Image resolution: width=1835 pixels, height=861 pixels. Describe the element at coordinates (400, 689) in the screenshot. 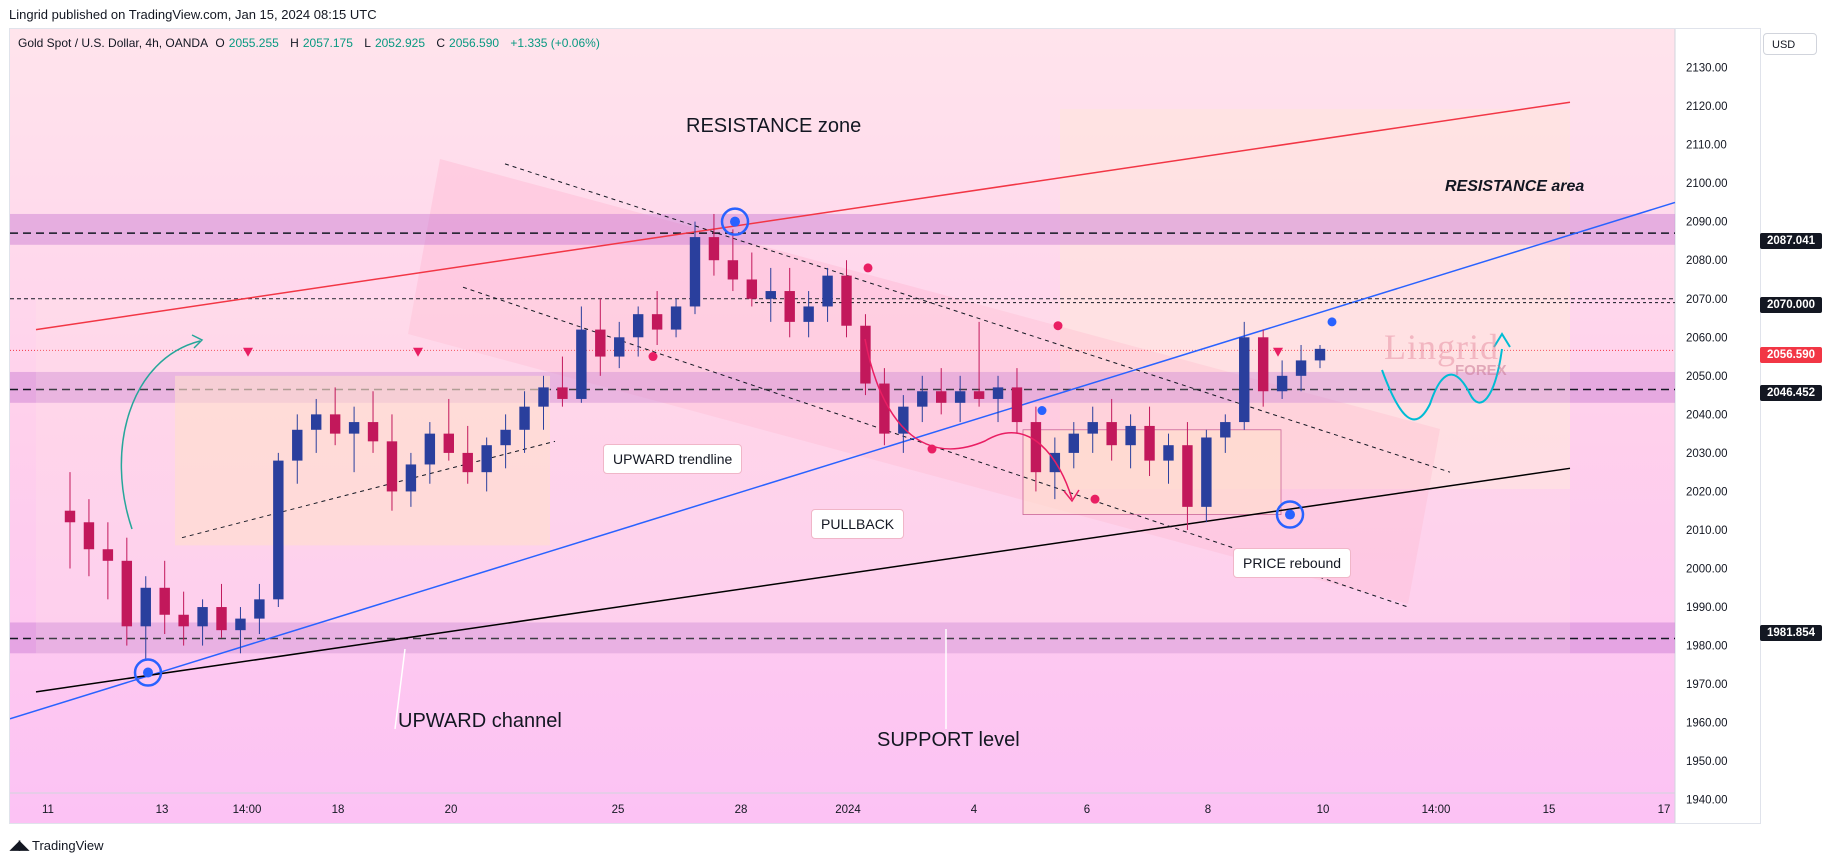

I see `channel-pointer` at that location.